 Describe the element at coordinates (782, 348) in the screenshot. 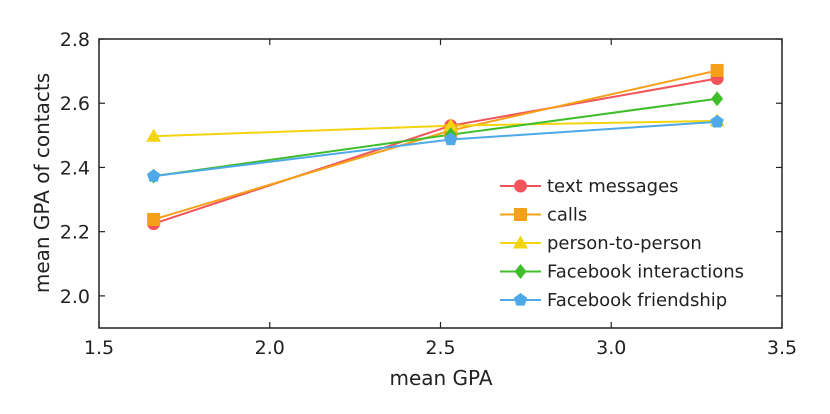

I see `x-tick-label: 3.5` at that location.